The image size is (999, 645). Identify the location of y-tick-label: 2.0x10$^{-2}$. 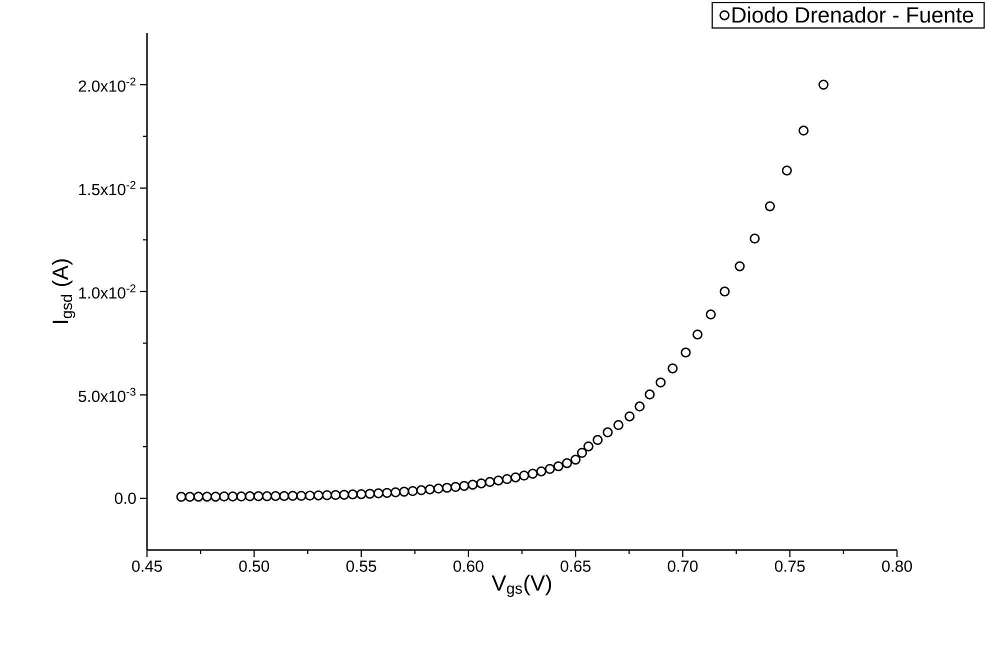
(107, 85).